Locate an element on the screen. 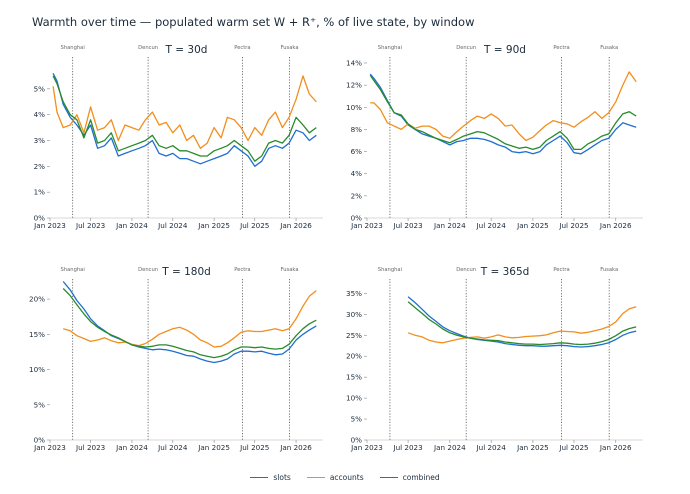  legend-label: accounts is located at coordinates (346, 477).